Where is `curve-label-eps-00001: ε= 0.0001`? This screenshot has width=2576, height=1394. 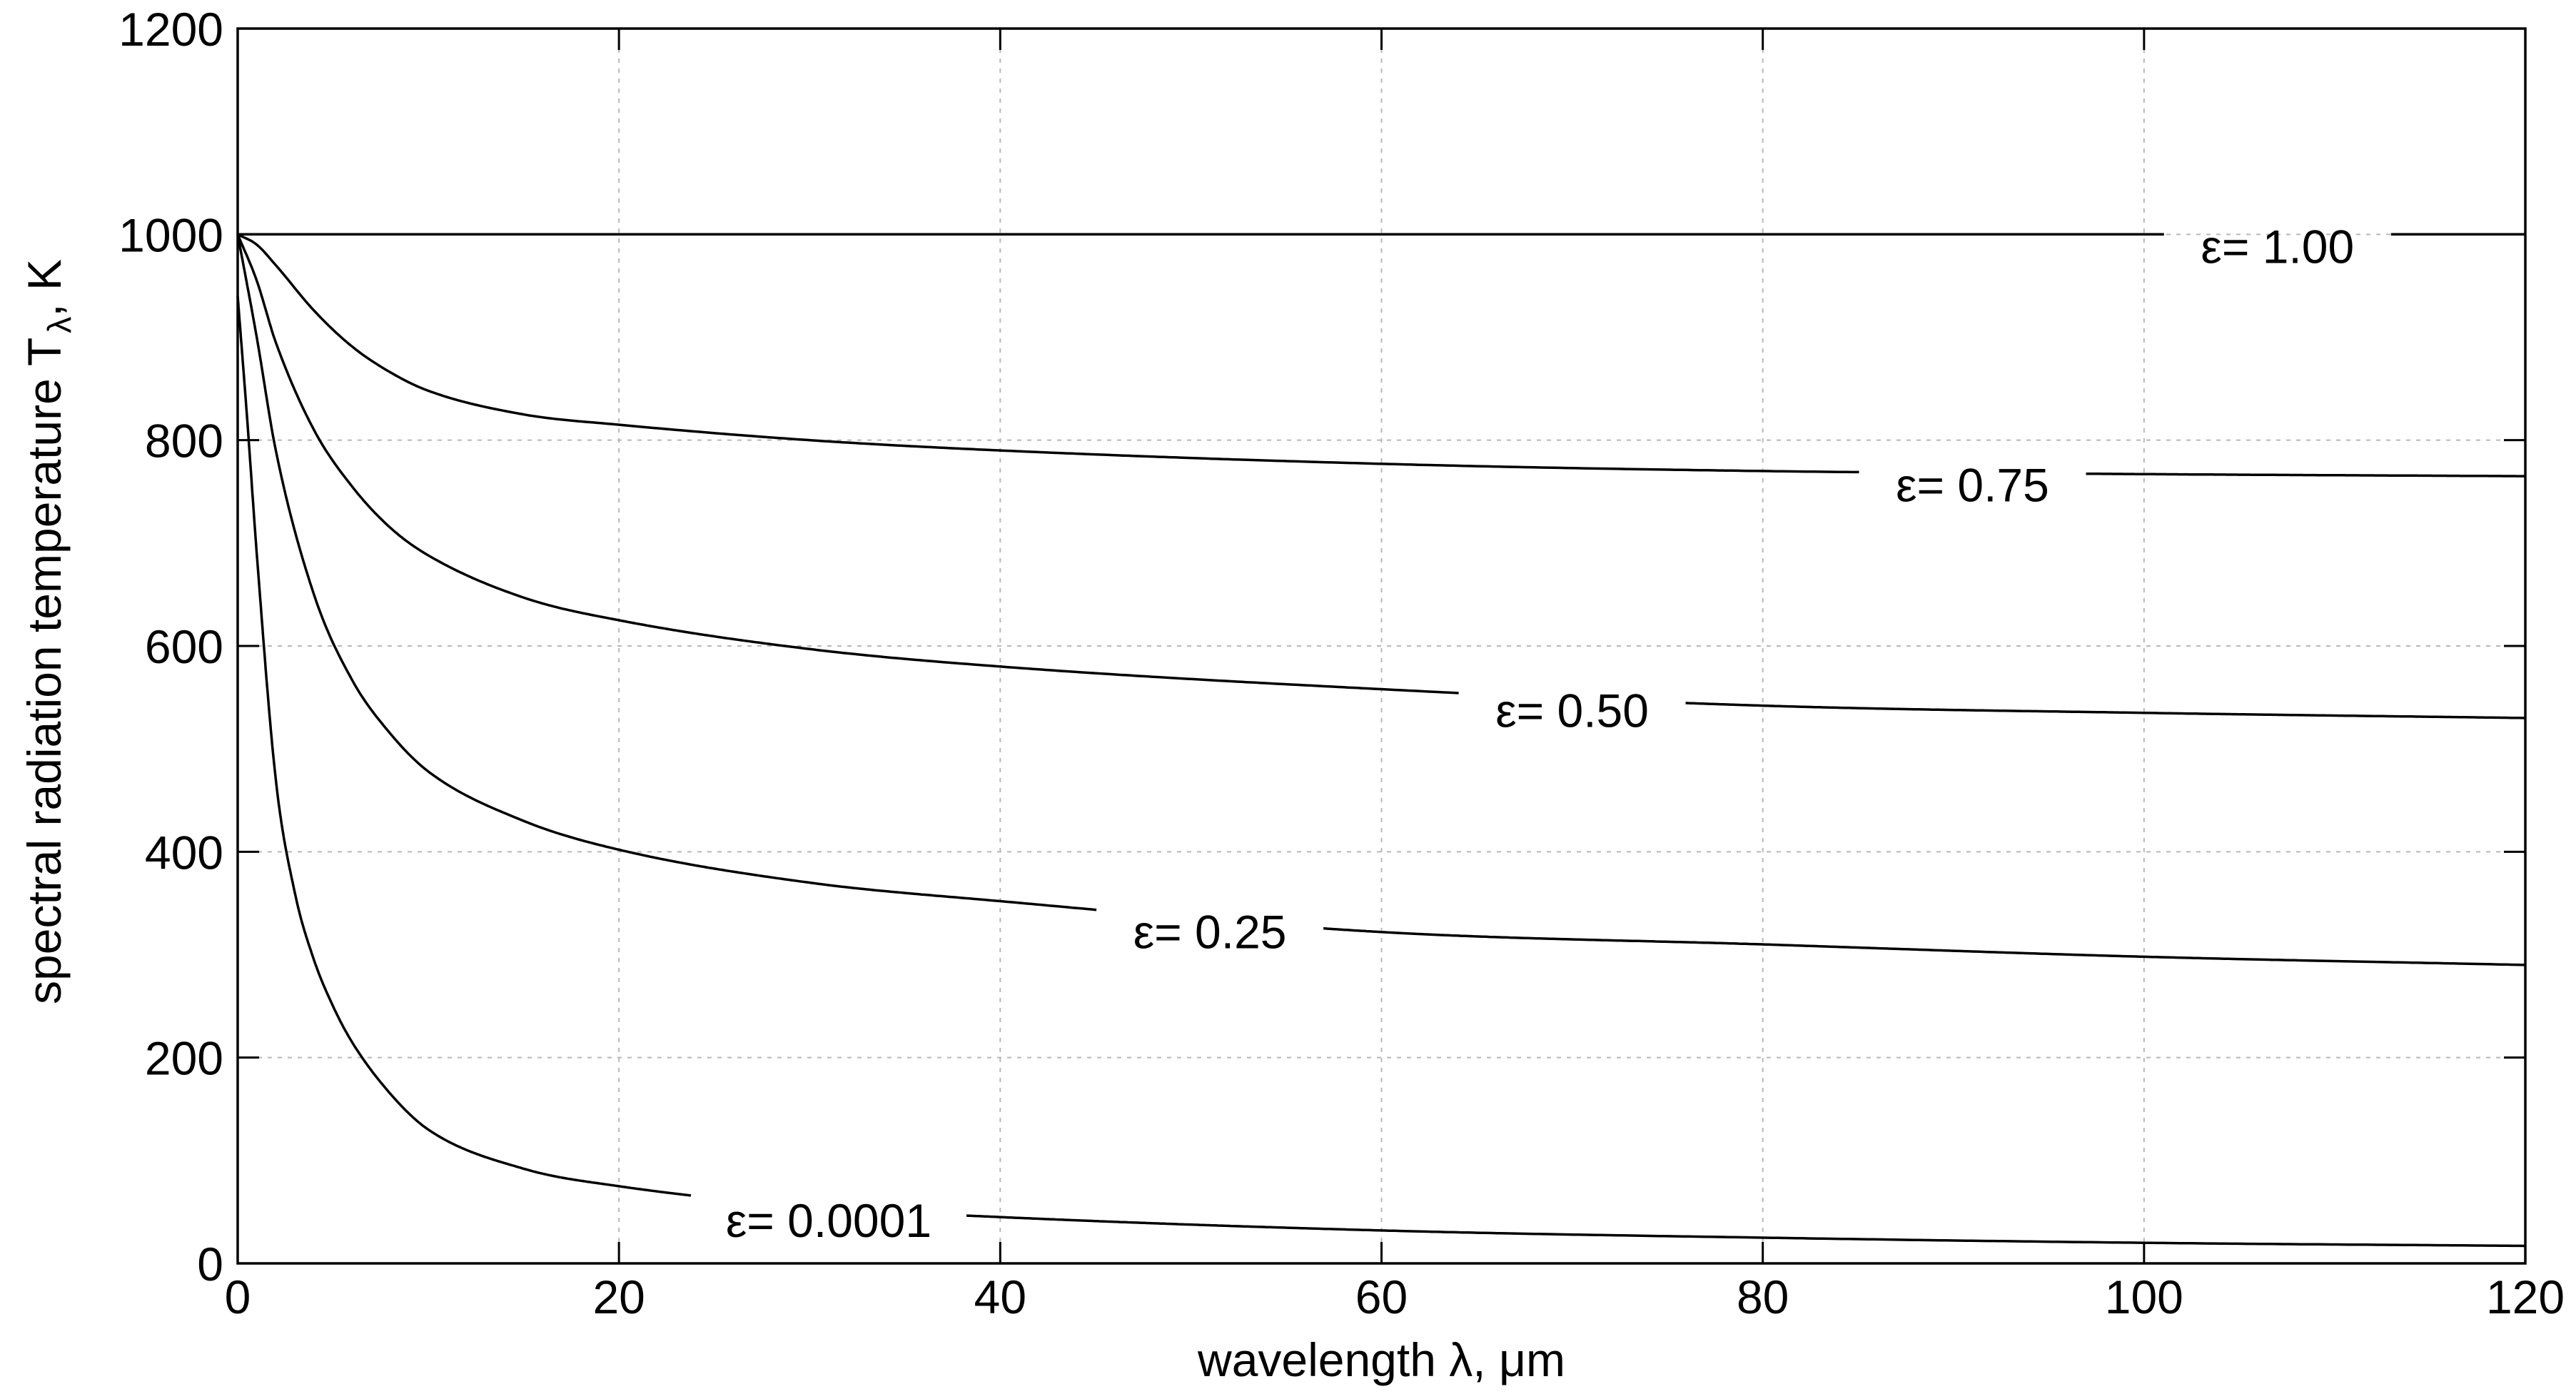
curve-label-eps-00001: ε= 0.0001 is located at coordinates (828, 1221).